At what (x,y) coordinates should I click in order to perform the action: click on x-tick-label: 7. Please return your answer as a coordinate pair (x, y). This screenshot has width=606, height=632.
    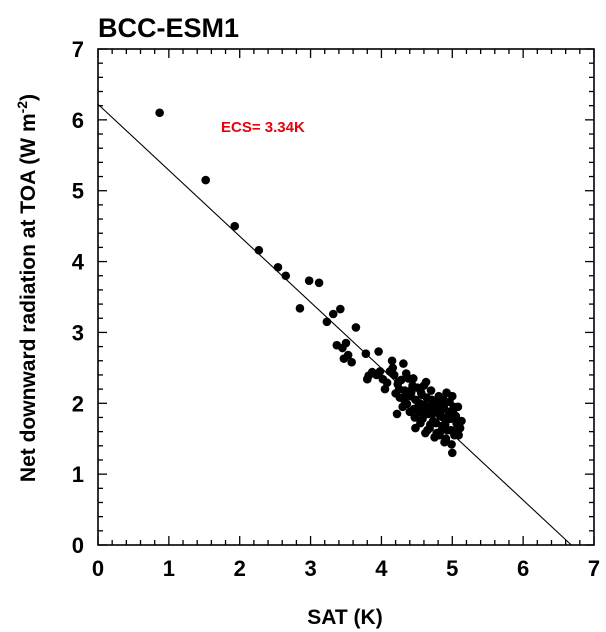
    Looking at the image, I should click on (594, 568).